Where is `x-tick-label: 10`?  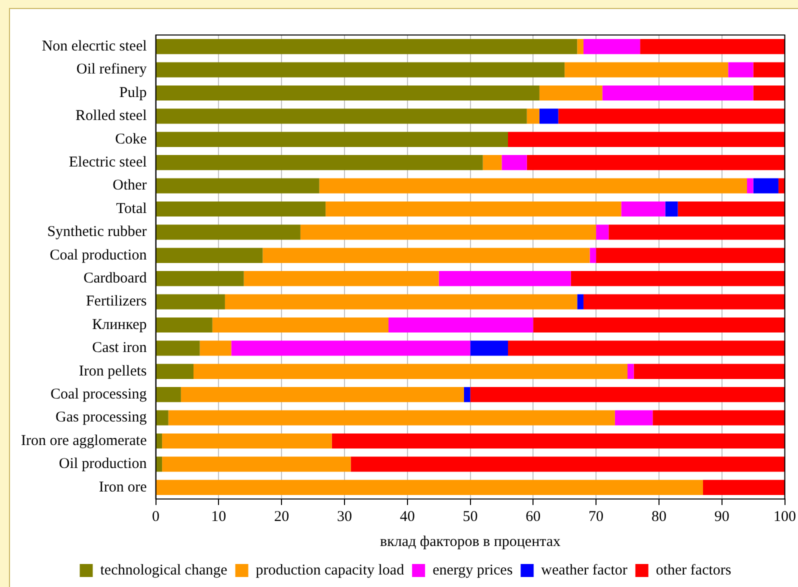
x-tick-label: 10 is located at coordinates (218, 516).